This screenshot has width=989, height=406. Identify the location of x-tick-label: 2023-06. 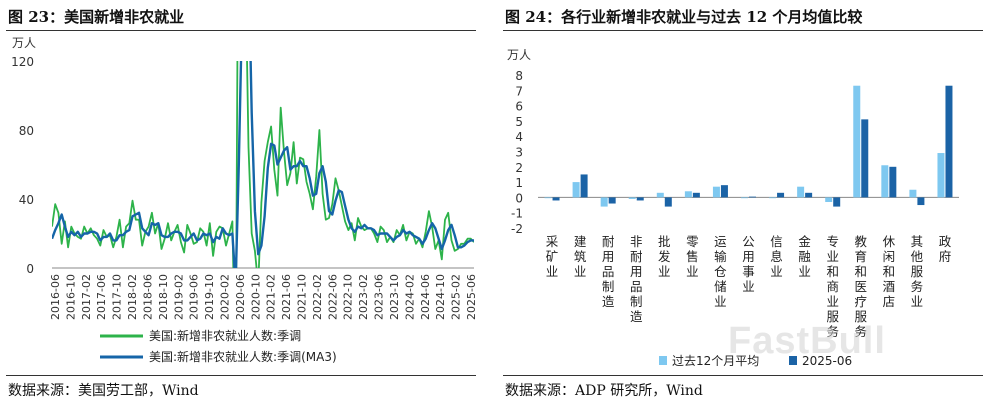
(379, 297).